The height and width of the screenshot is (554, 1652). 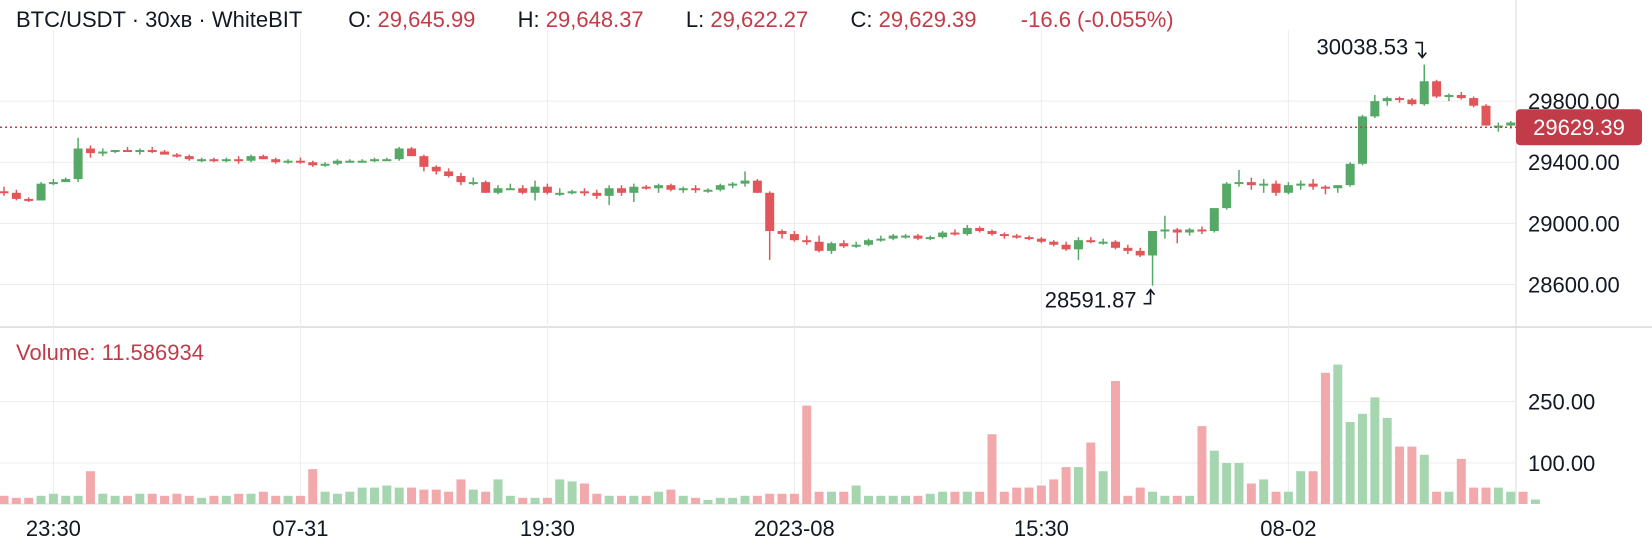 What do you see at coordinates (1362, 47) in the screenshot?
I see `max-price-annotation: 30038.53` at bounding box center [1362, 47].